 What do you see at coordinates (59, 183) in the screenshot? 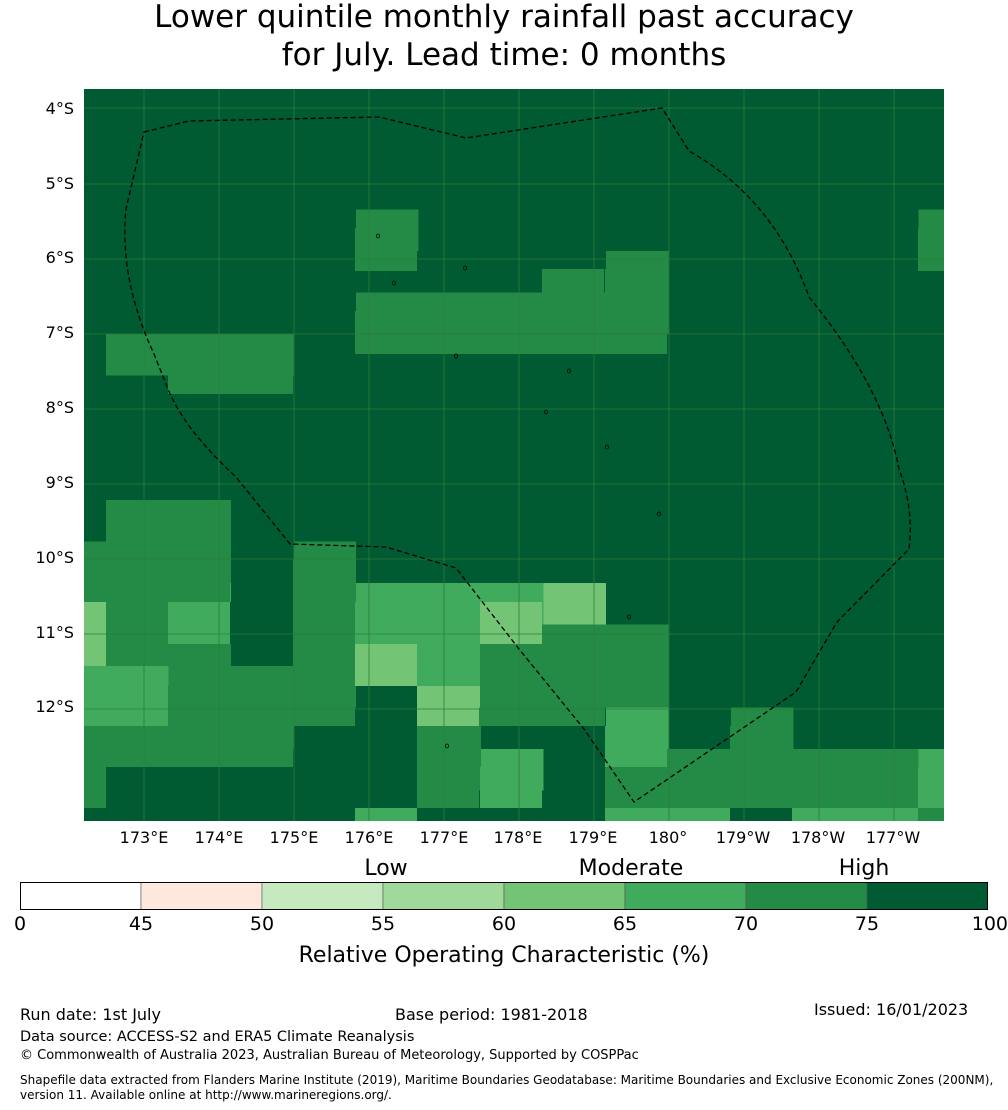
I see `lat-label-5s: 5°S` at bounding box center [59, 183].